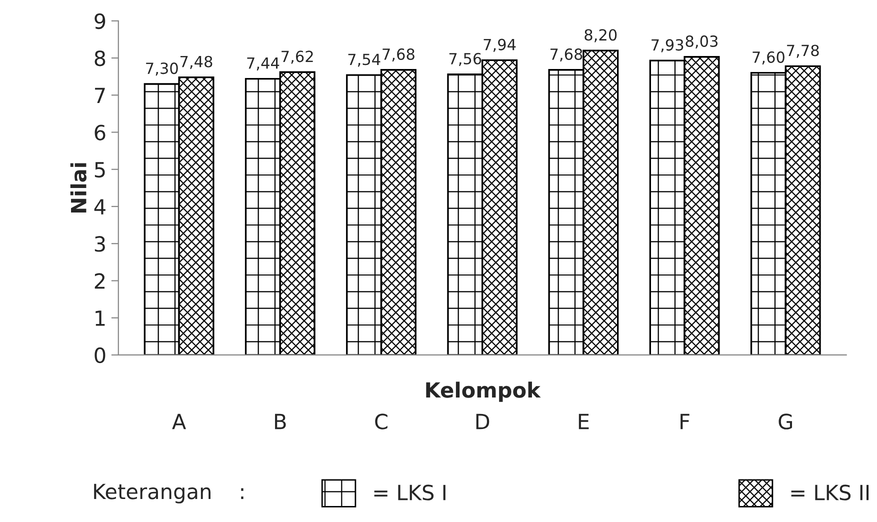 The width and height of the screenshot is (877, 522). What do you see at coordinates (297, 57) in the screenshot?
I see `data-label: 7,62` at bounding box center [297, 57].